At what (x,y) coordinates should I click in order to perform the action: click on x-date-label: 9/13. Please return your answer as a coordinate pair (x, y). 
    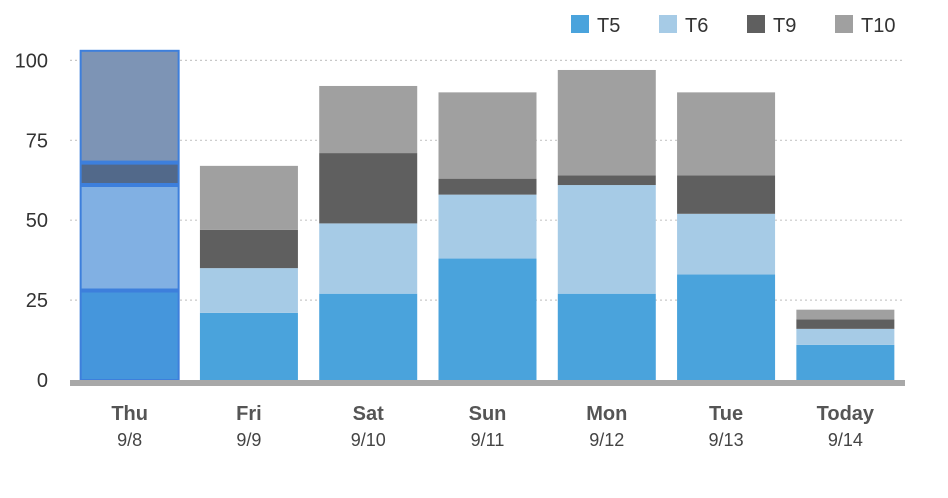
    Looking at the image, I should click on (726, 440).